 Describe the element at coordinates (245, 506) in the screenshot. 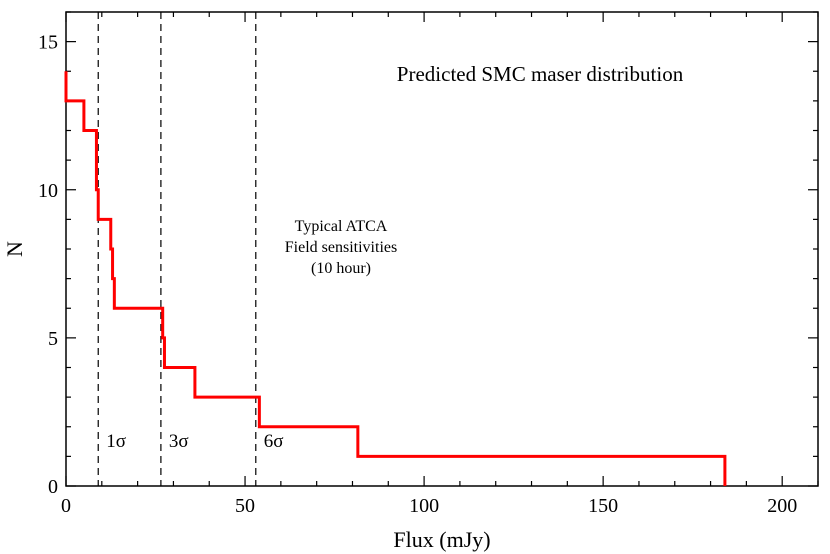

I see `x-tick-label: 50` at that location.